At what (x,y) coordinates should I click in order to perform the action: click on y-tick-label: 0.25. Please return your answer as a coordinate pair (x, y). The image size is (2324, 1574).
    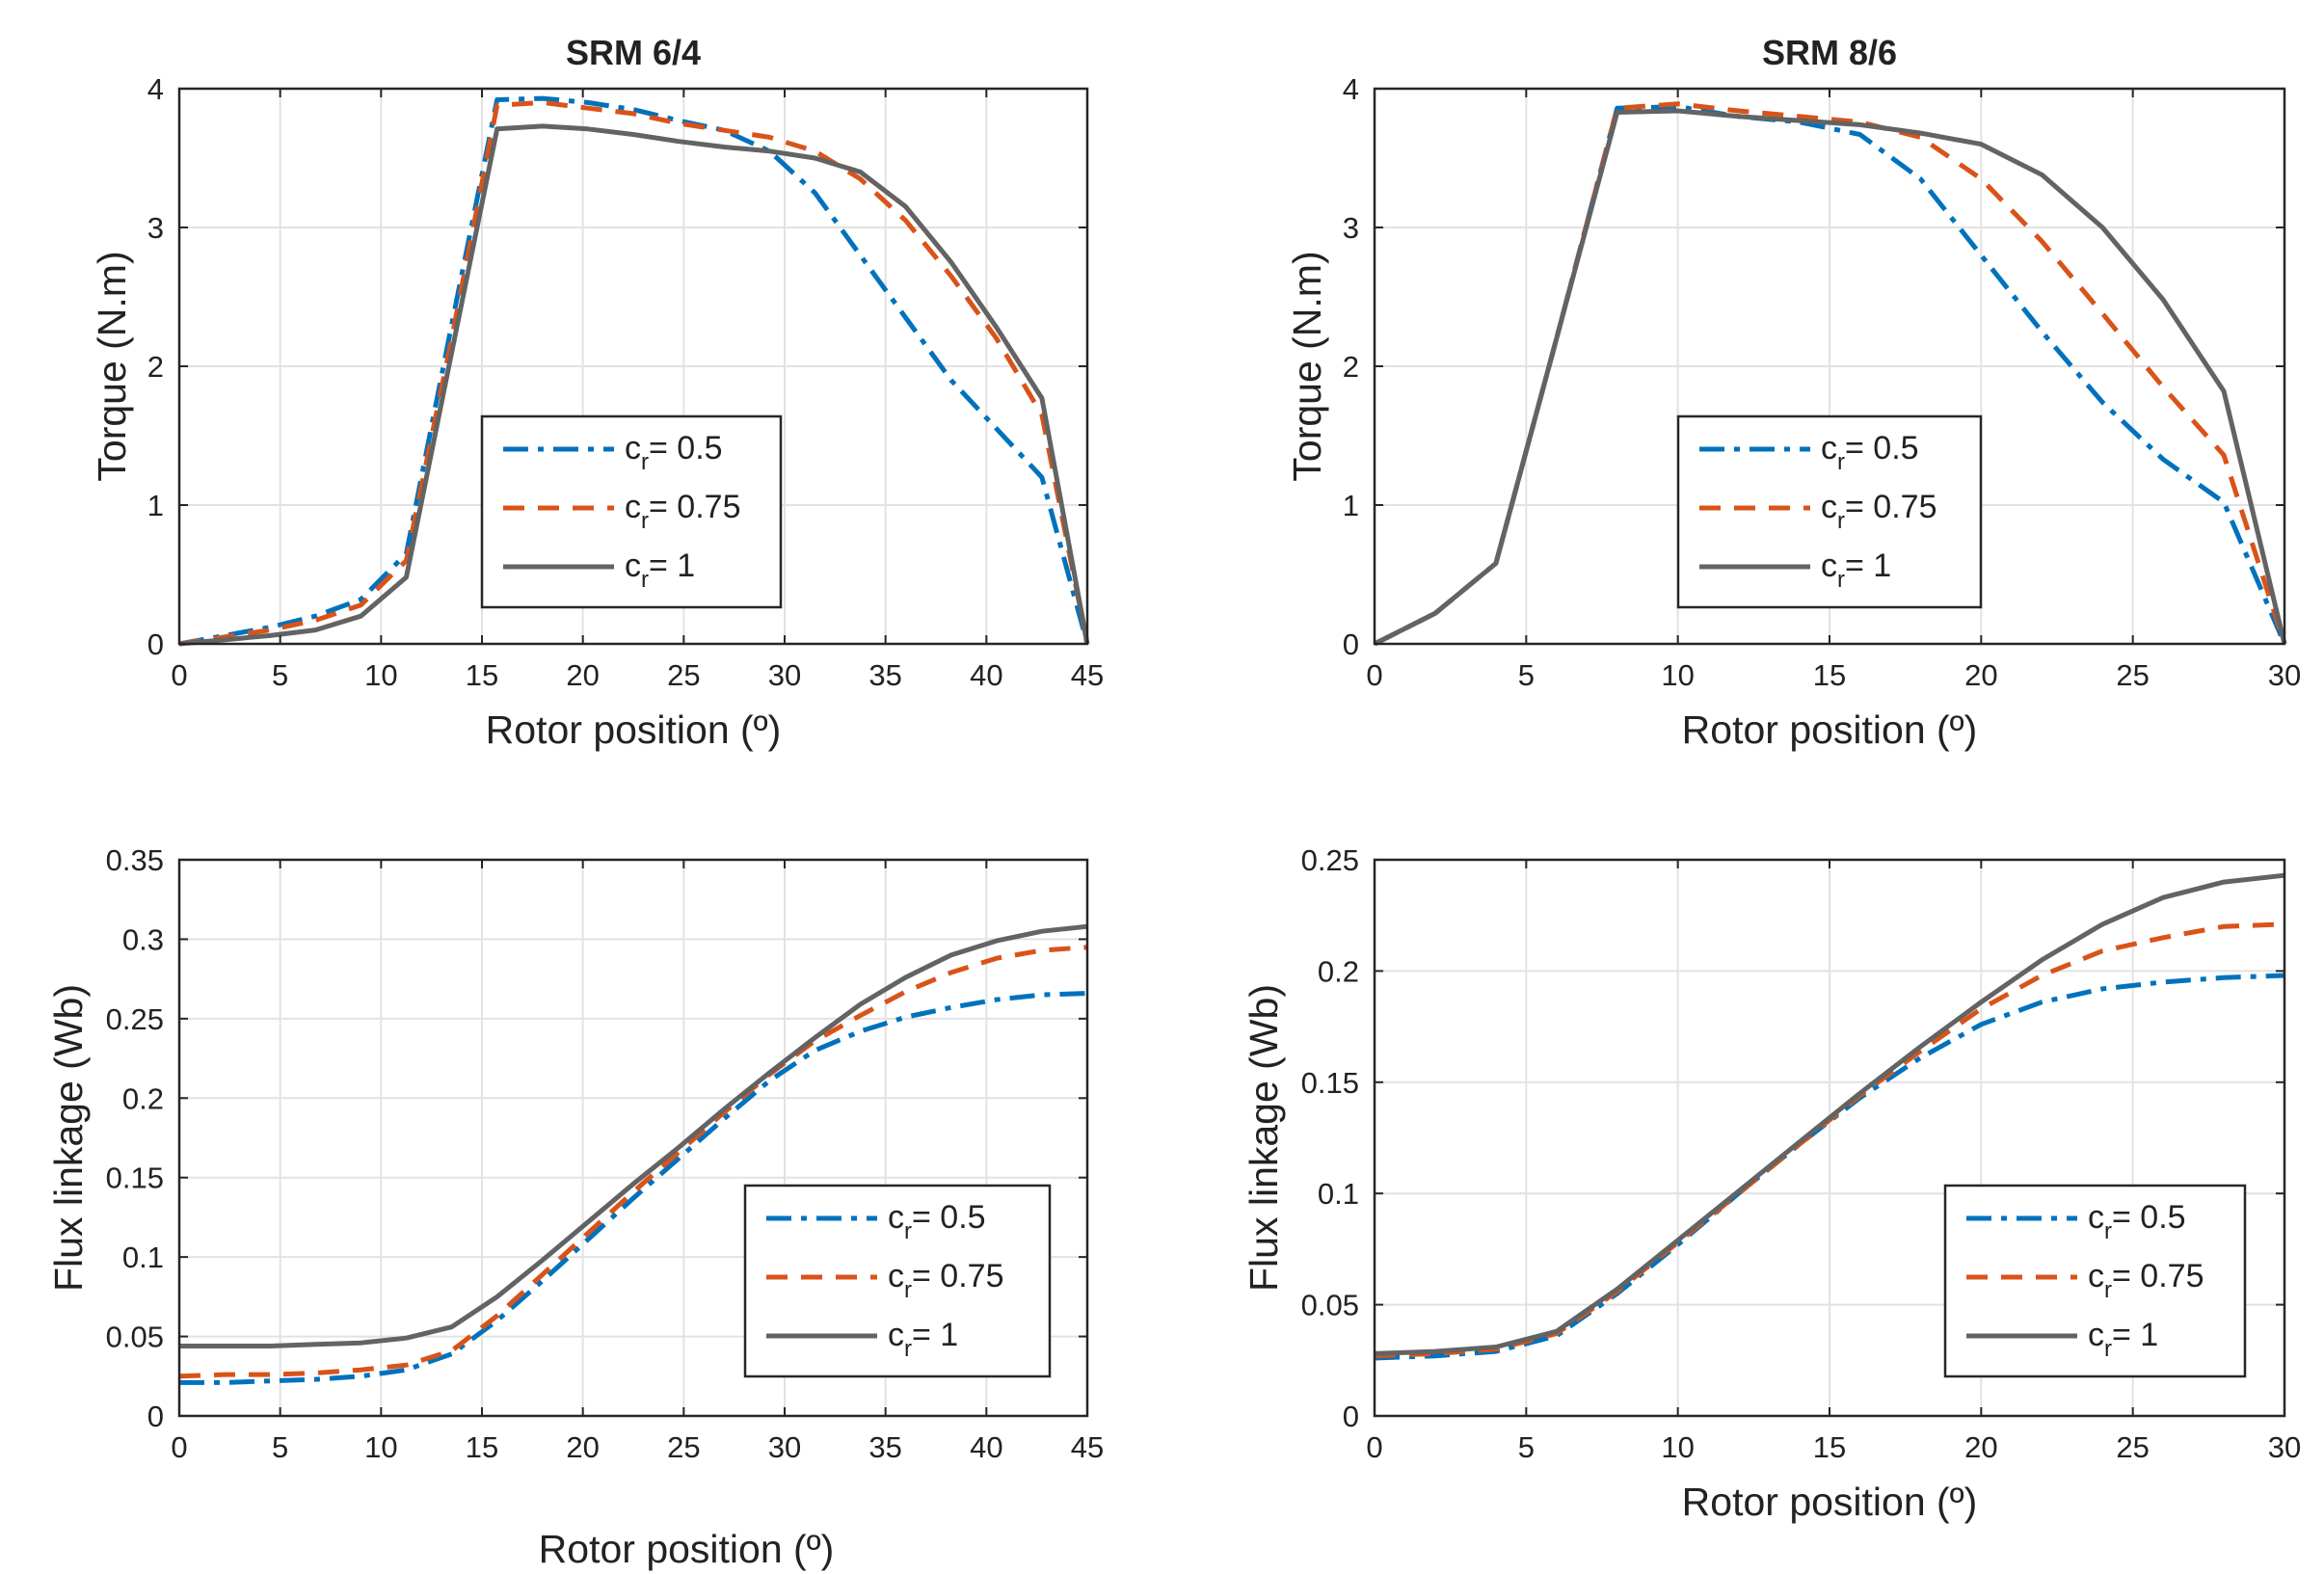
    Looking at the image, I should click on (1330, 860).